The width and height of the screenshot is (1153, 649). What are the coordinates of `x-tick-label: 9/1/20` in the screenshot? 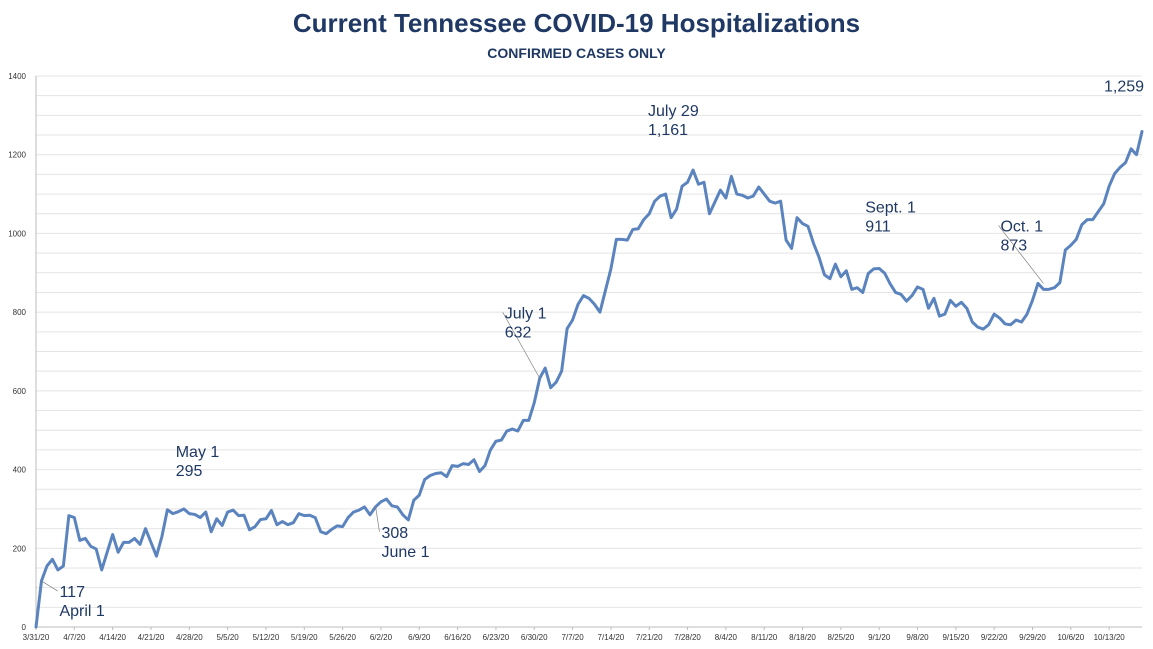 It's located at (879, 637).